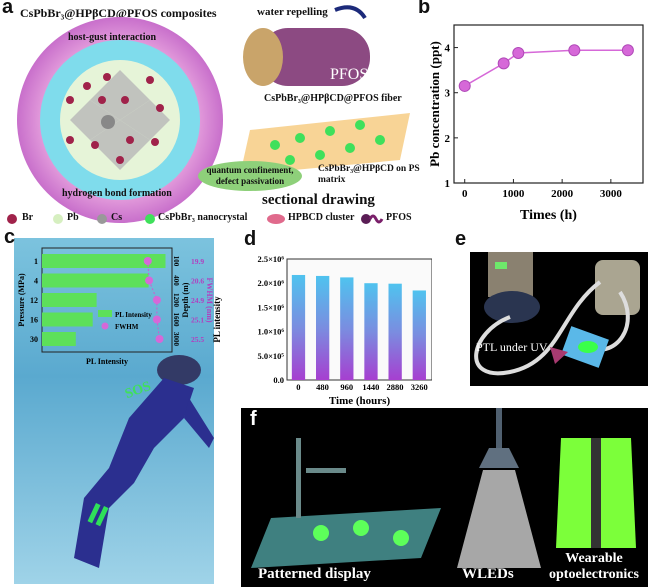 The height and width of the screenshot is (587, 651). What do you see at coordinates (108, 122) in the screenshot?
I see `cs-atom` at bounding box center [108, 122].